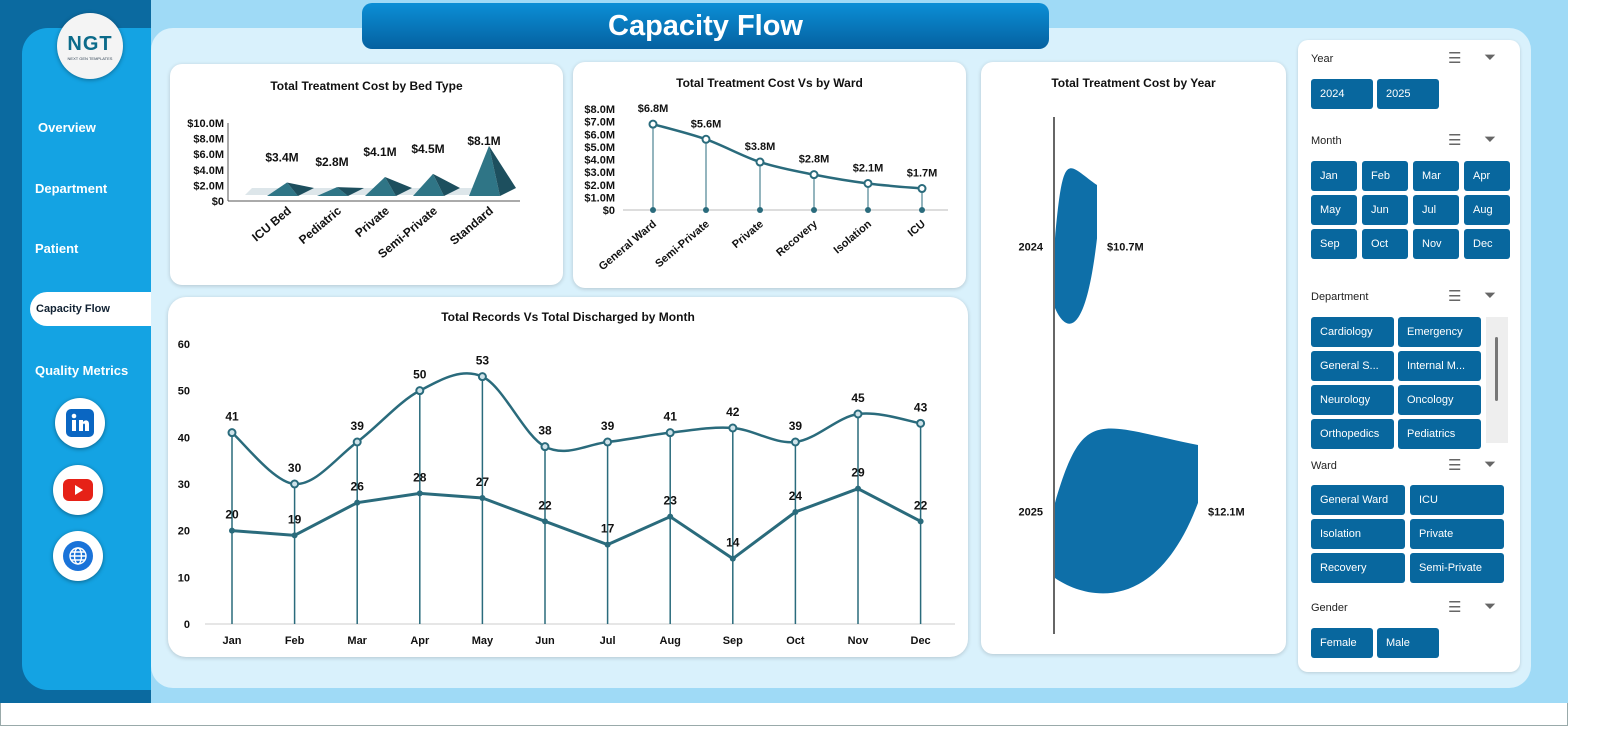 This screenshot has width=1600, height=741. What do you see at coordinates (57, 248) in the screenshot?
I see `nav-patient: Patient` at bounding box center [57, 248].